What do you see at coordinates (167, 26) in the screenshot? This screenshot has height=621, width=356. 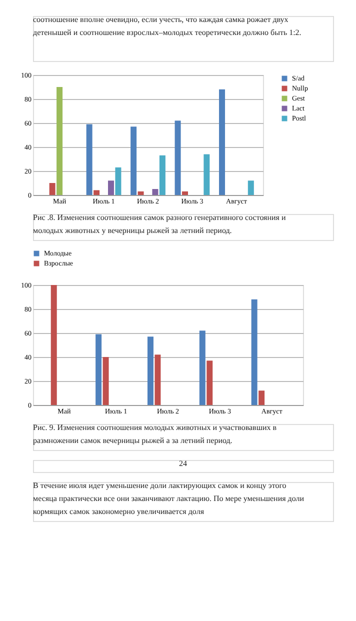 I see `text: соотношение вполне очевидно, если учесть, что каждая самка рожает двух детенышей и соотношение взрослых–молодых теоретически должно быть 1:2.` at bounding box center [167, 26].